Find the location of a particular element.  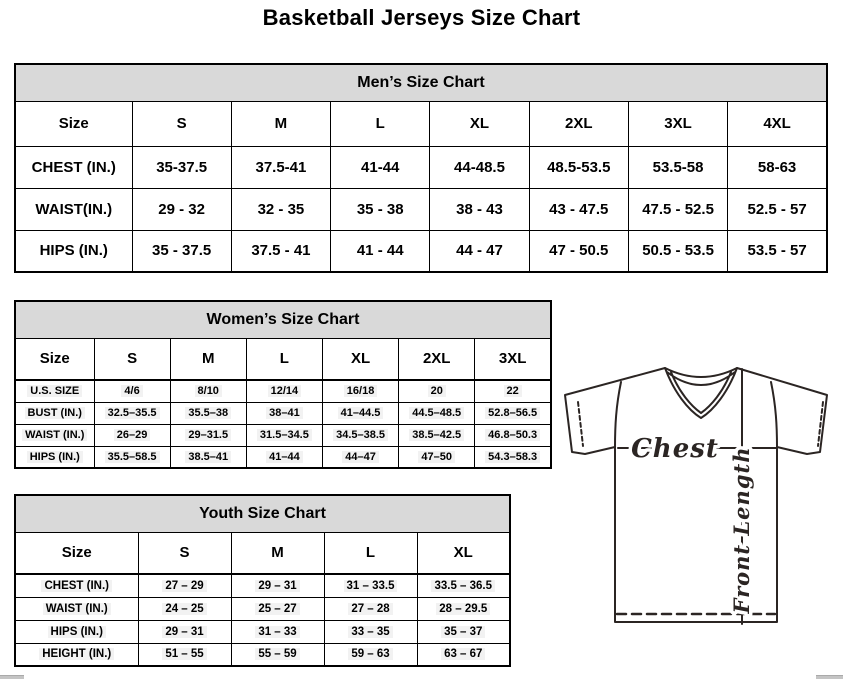

cell: 22 is located at coordinates (513, 391).